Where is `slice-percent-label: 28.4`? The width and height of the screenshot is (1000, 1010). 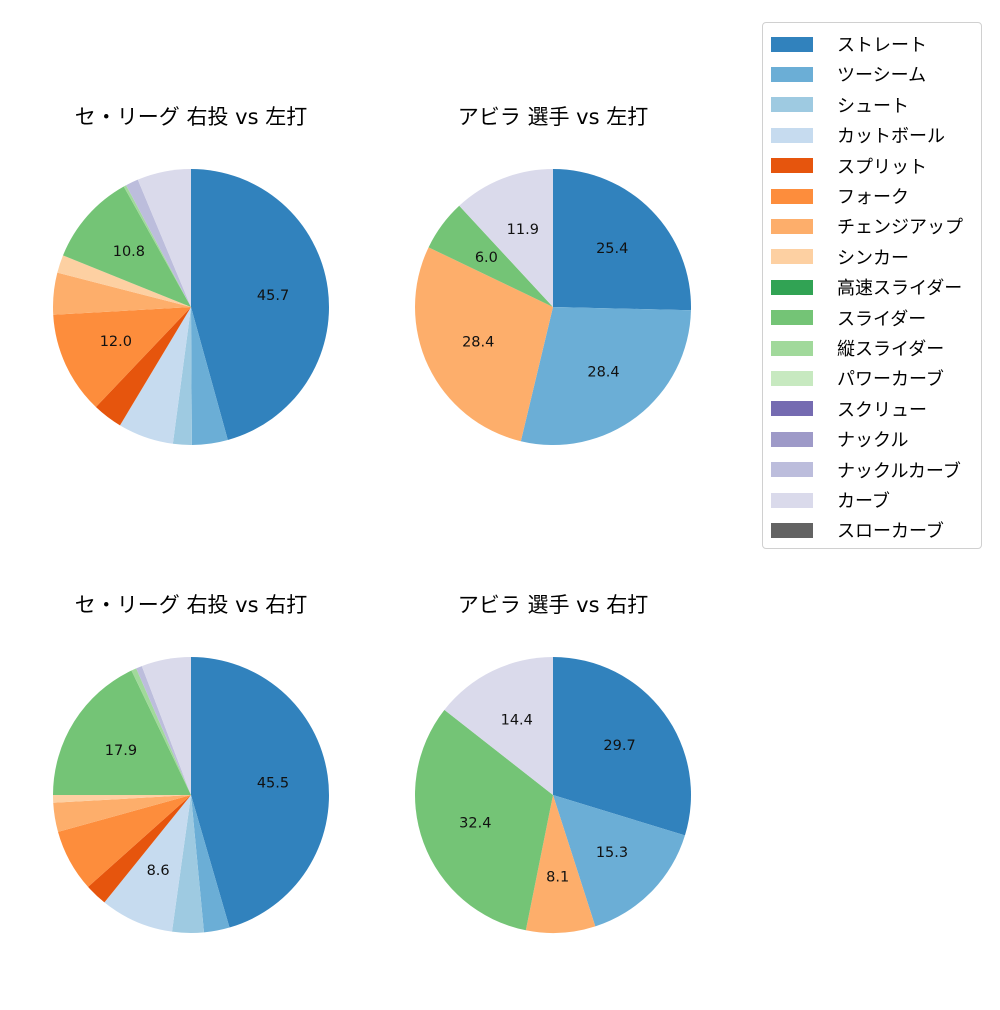 slice-percent-label: 28.4 is located at coordinates (603, 373).